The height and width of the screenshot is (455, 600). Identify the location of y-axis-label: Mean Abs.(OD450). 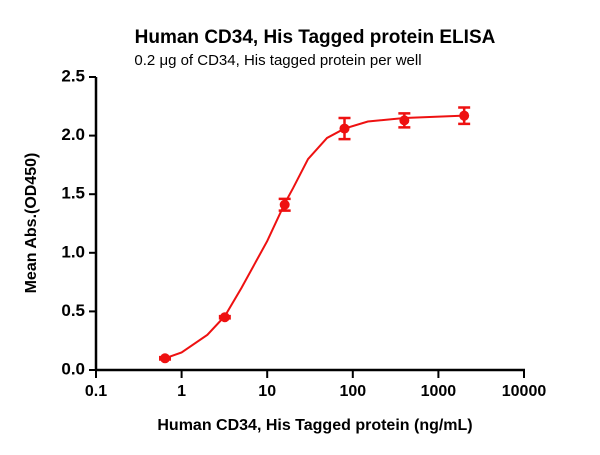
(31, 223).